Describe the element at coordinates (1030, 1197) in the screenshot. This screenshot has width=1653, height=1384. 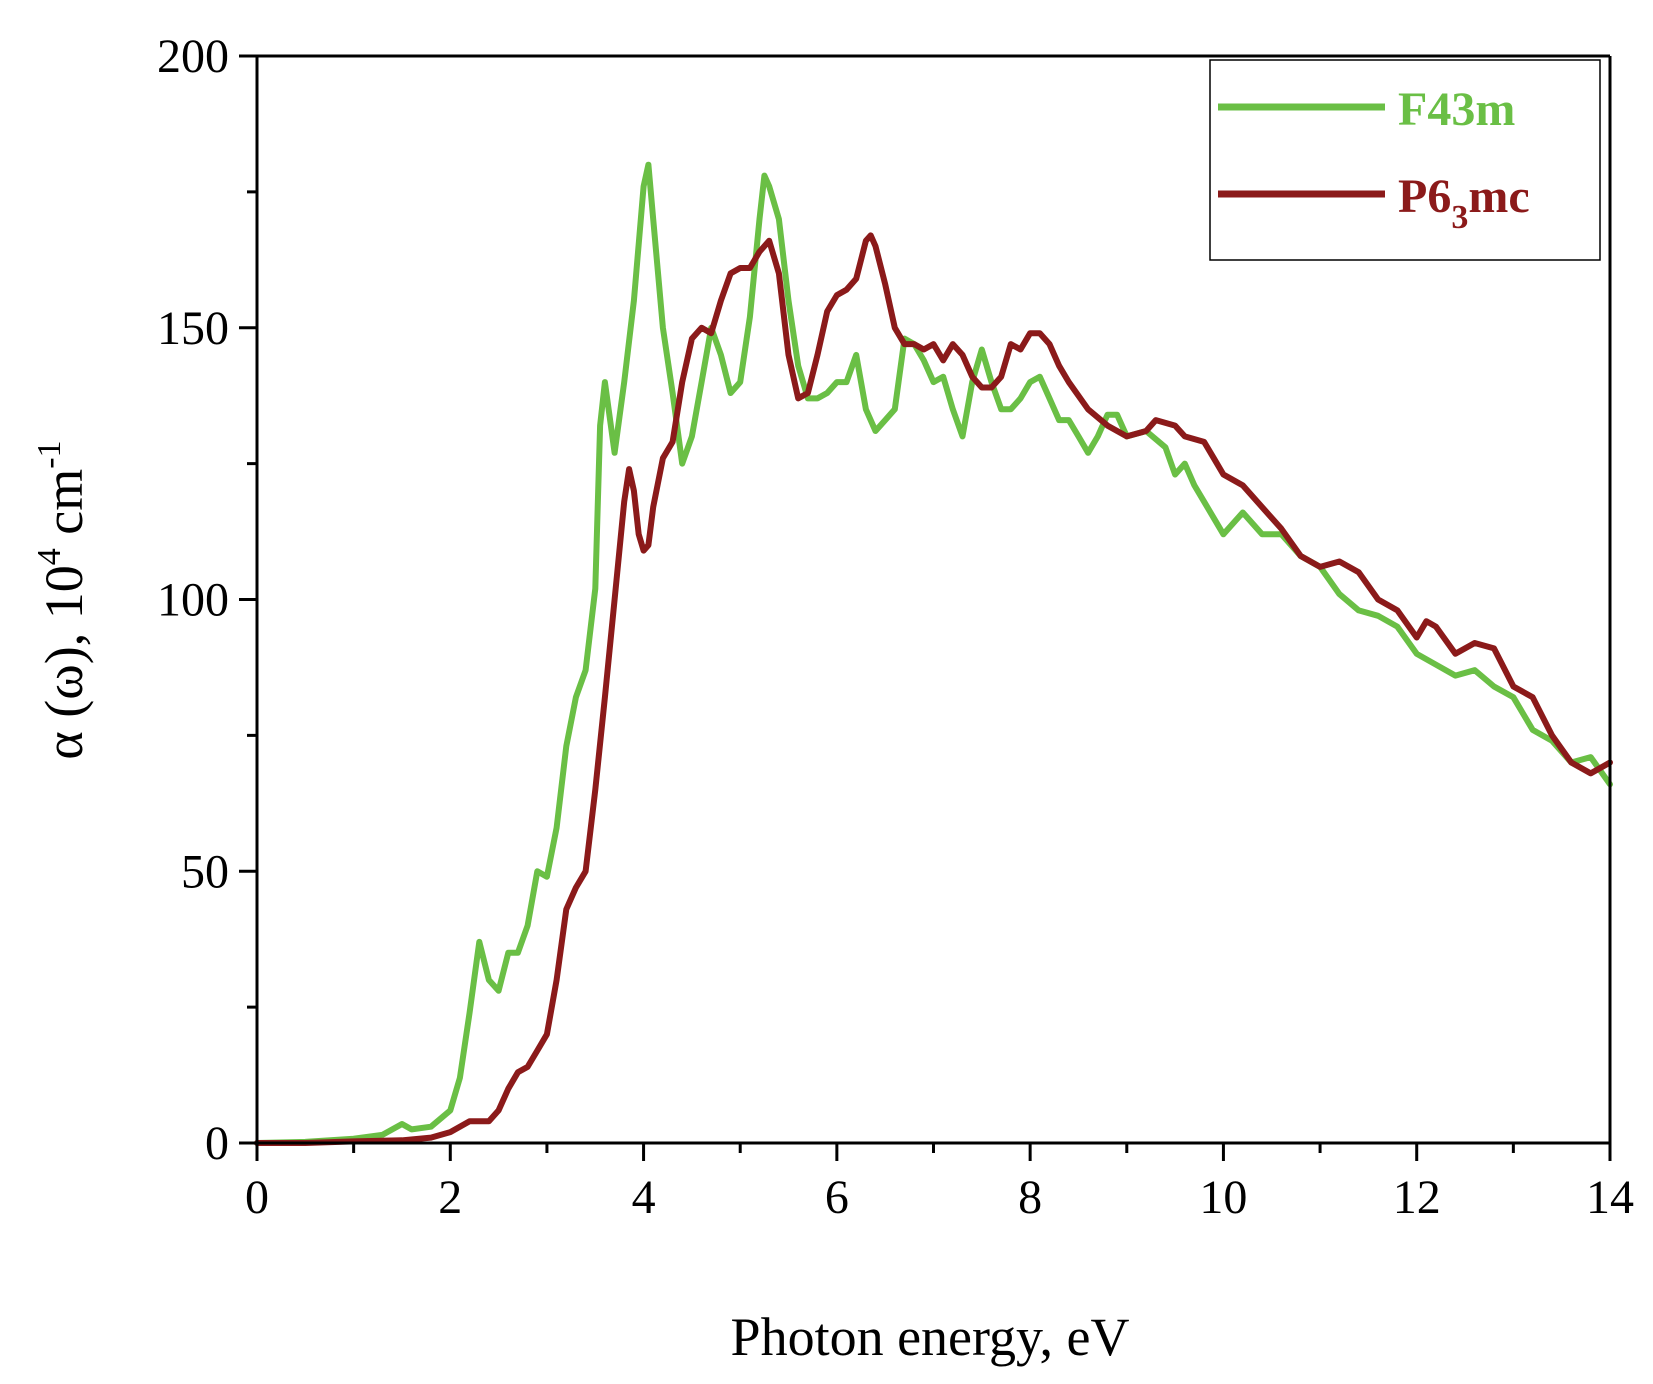
I see `x-tick-label: 8` at that location.